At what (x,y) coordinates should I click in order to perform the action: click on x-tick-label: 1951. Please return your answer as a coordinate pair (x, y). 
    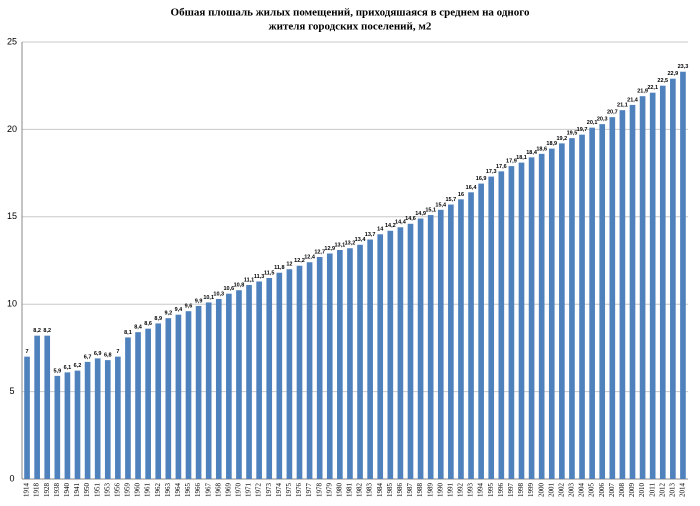
    Looking at the image, I should click on (97, 490).